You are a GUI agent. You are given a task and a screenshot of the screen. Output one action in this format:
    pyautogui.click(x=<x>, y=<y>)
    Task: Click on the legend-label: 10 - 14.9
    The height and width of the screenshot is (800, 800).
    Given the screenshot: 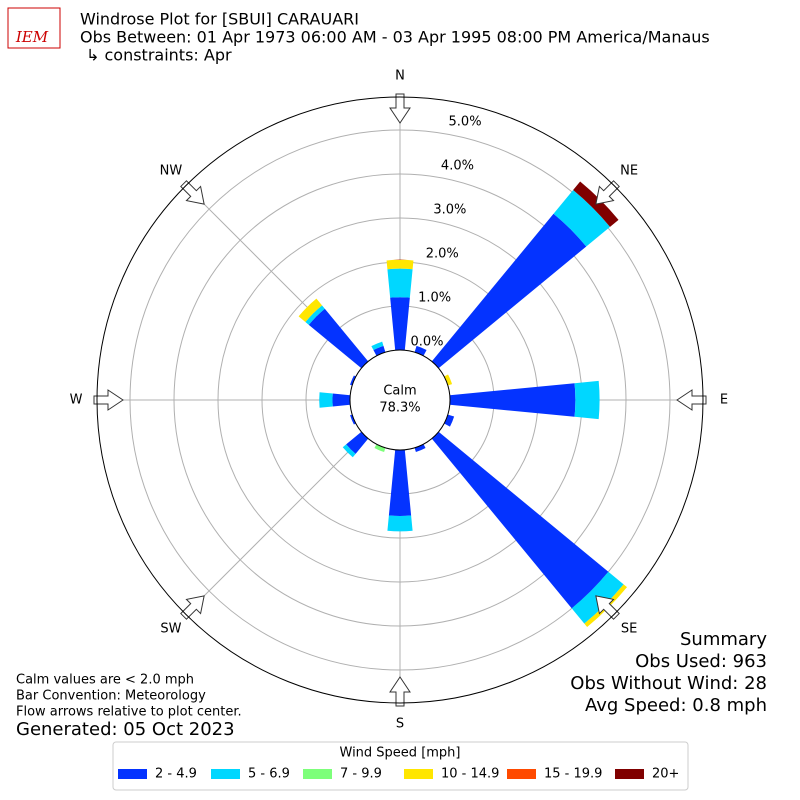 What is the action you would take?
    pyautogui.click(x=470, y=774)
    